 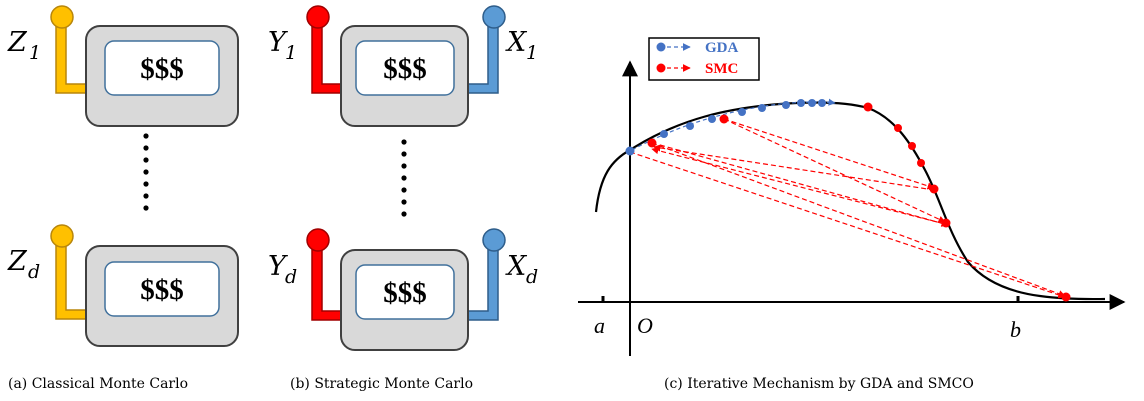 What do you see at coordinates (645, 325) in the screenshot?
I see `axis-label-origin: O` at bounding box center [645, 325].